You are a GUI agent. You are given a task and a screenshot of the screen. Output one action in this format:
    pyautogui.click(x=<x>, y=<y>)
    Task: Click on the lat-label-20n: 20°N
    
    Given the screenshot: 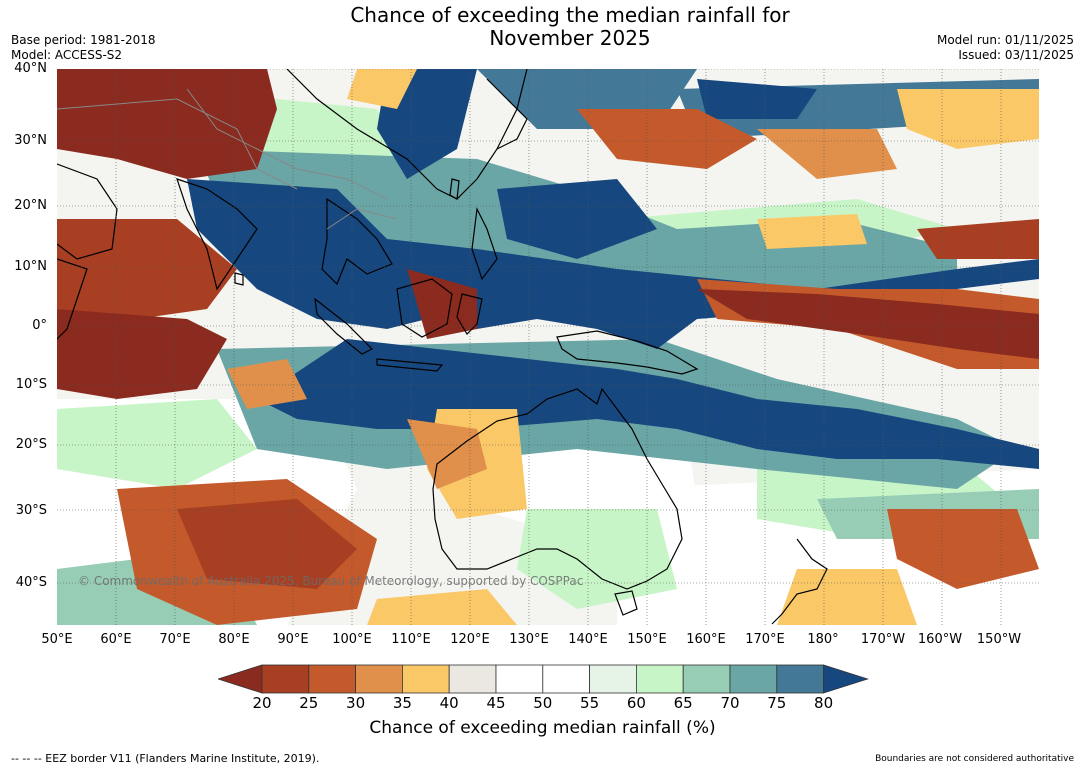 What is the action you would take?
    pyautogui.click(x=30, y=205)
    